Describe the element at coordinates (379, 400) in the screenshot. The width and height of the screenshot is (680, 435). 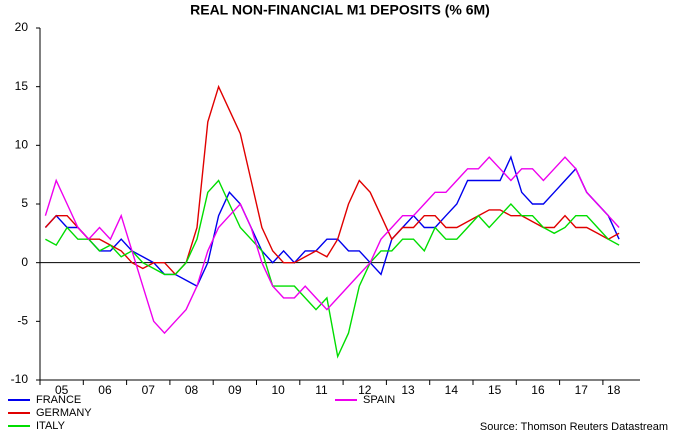
I see `legend-label: SPAIN` at that location.